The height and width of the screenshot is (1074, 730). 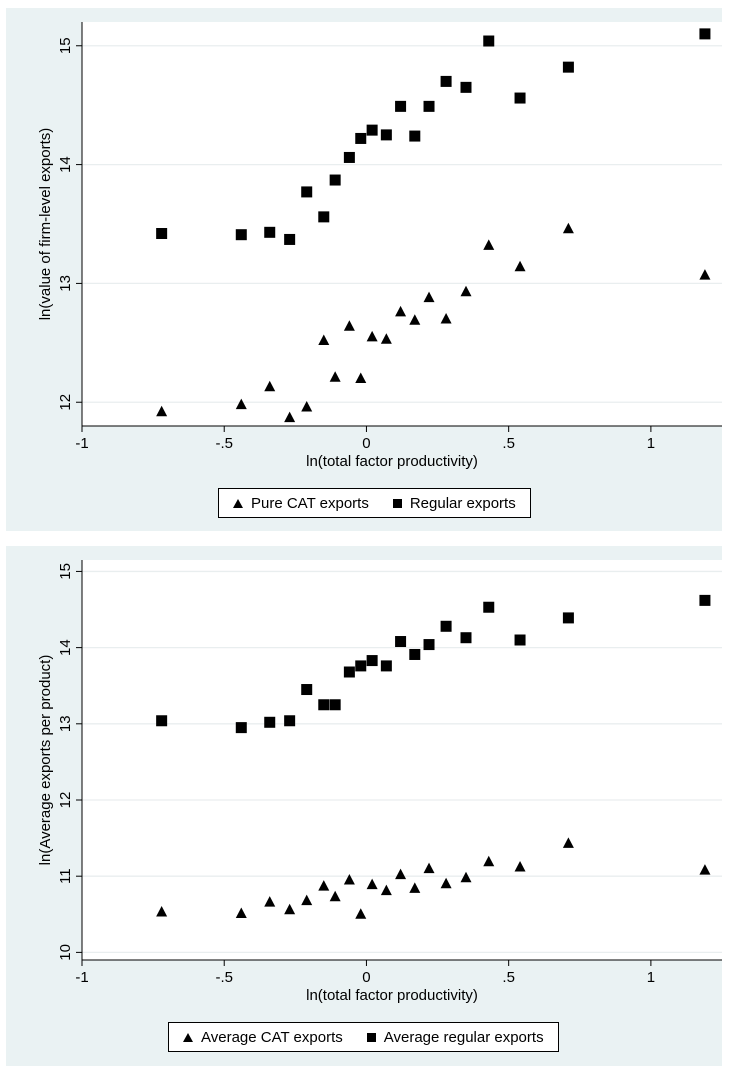 What do you see at coordinates (65, 164) in the screenshot?
I see `y-tick-label: 14` at bounding box center [65, 164].